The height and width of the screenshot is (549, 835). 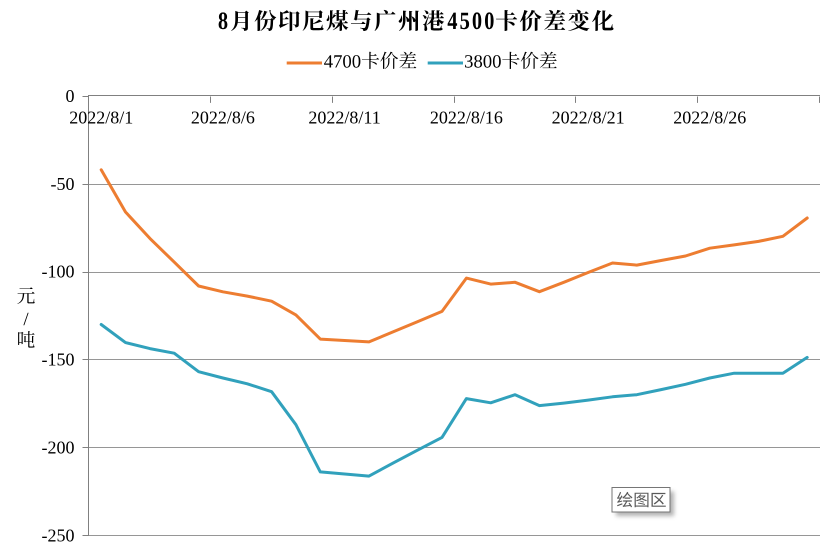 I want to click on svg-text: 2022/8/21, so click(x=588, y=118).